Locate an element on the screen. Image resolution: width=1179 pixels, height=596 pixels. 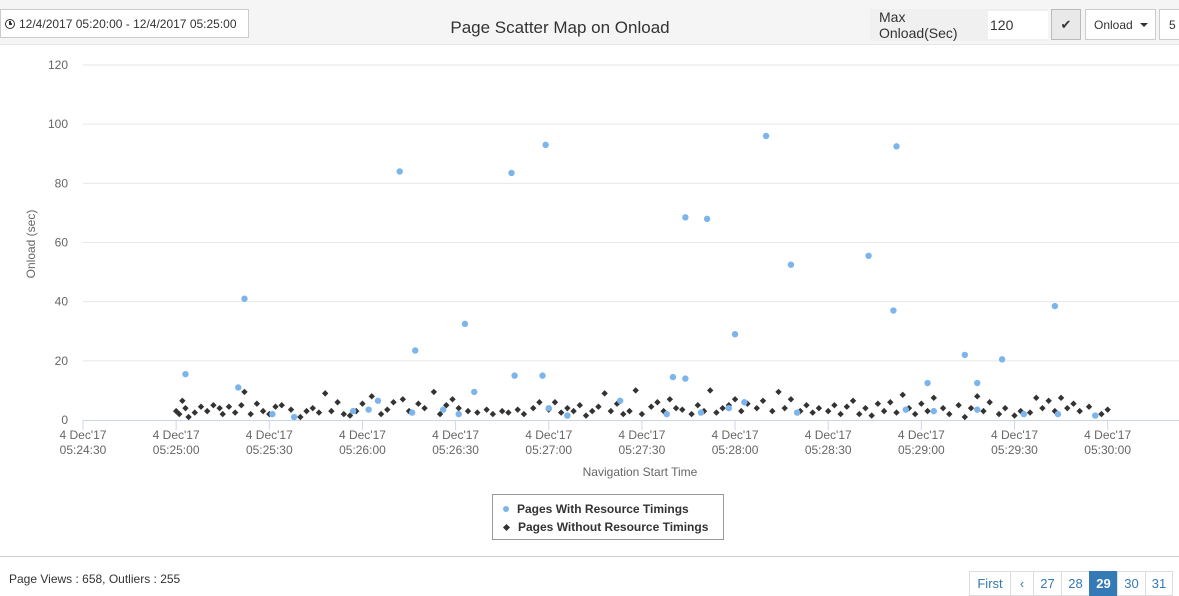
apply-button: ✔ is located at coordinates (1066, 24).